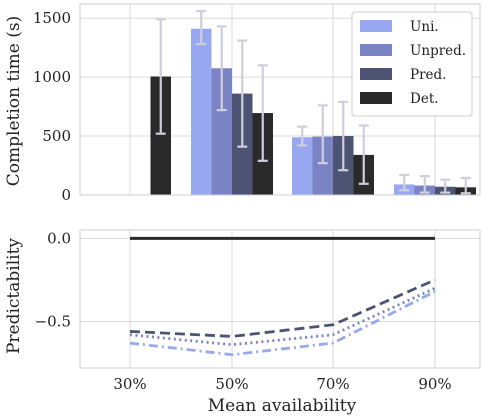 The image size is (488, 416). Describe the element at coordinates (465, 185) in the screenshot. I see `errorbar-Det-90%` at that location.